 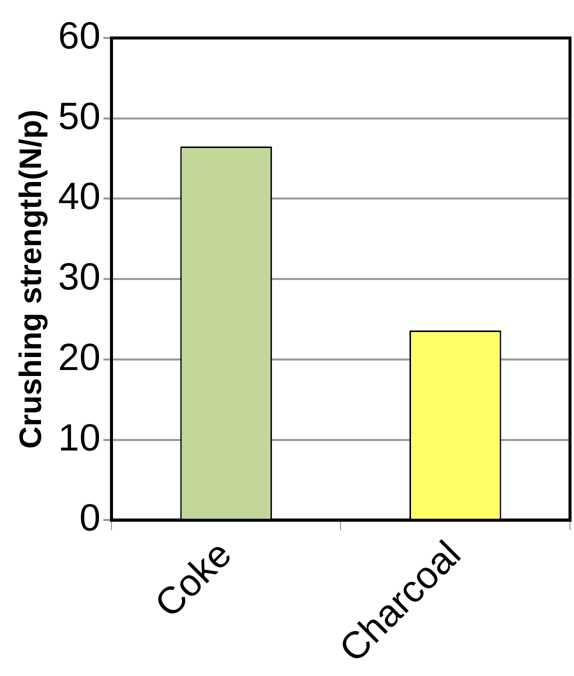 I want to click on y-tick-label: 60, so click(x=79, y=36).